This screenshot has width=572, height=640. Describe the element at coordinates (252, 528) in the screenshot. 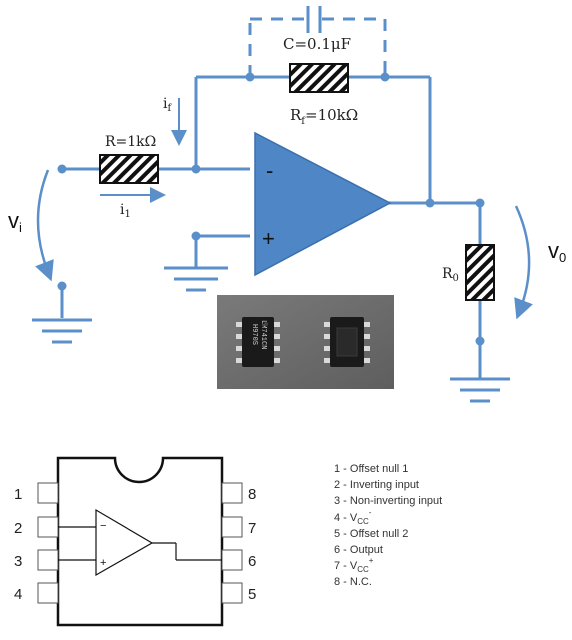

I see `pin-number-right: 7` at that location.